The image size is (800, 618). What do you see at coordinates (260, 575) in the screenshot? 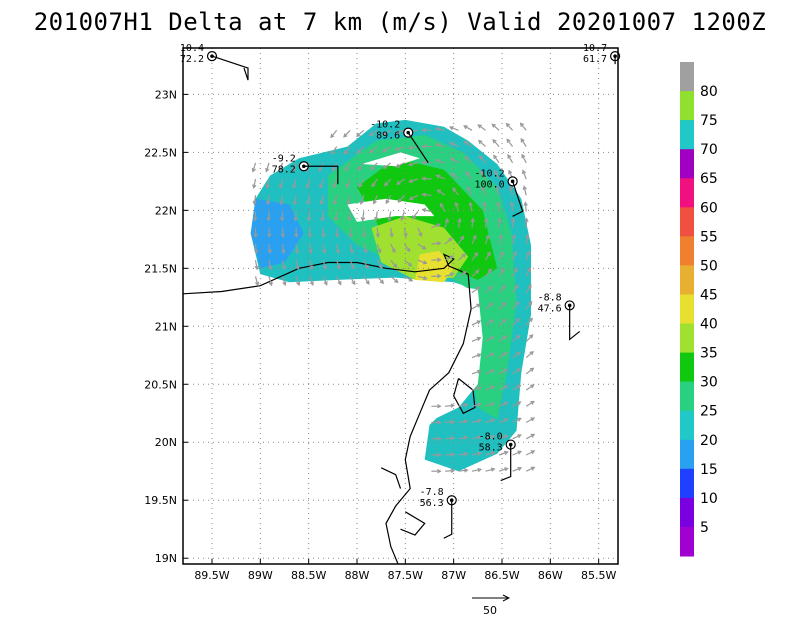
I see `x-tick-label: 89W` at bounding box center [260, 575].